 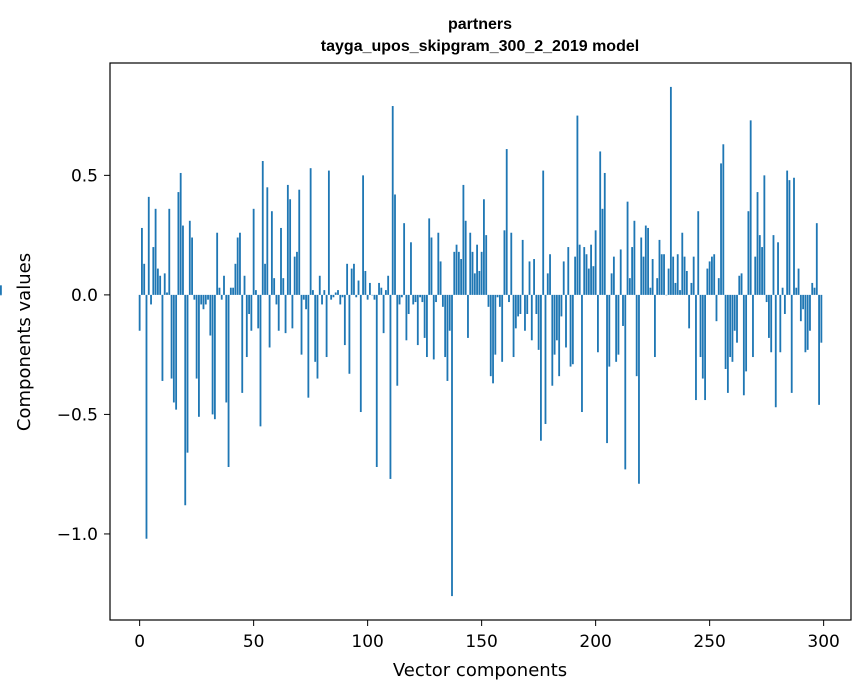 I want to click on chart-title: partners, so click(x=480, y=24).